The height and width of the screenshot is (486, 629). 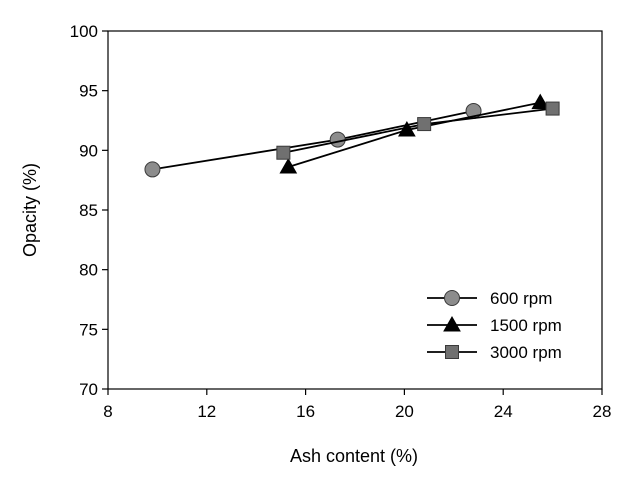 I want to click on legend-item: 1500 rpm, so click(x=494, y=325).